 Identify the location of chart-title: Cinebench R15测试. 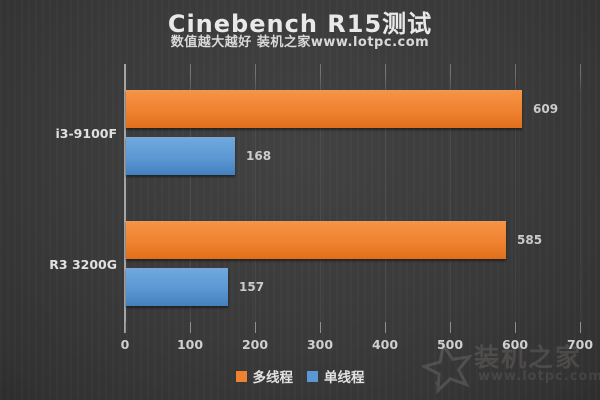
(300, 24).